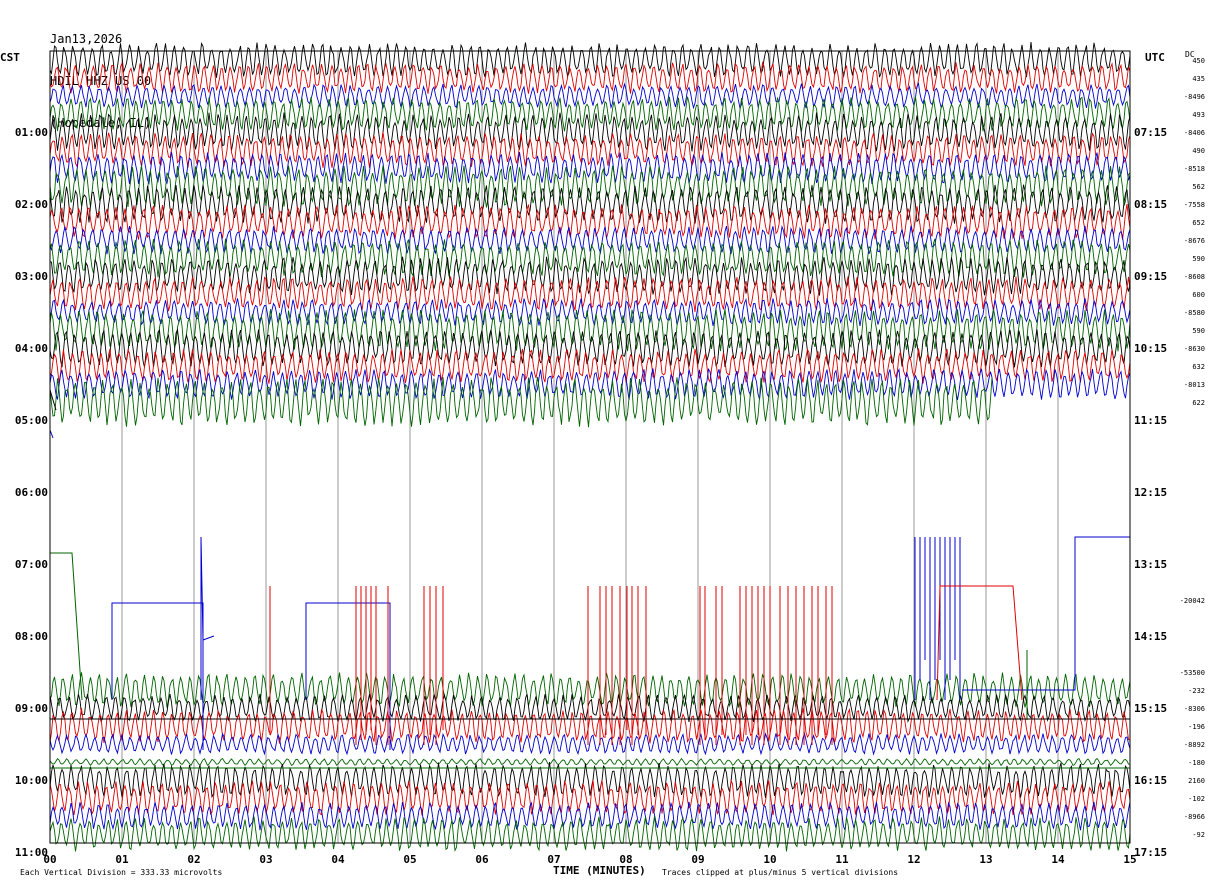 This screenshot has height=886, width=1210. What do you see at coordinates (31, 276) in the screenshot?
I see `left-hour-label: 03:00` at bounding box center [31, 276].